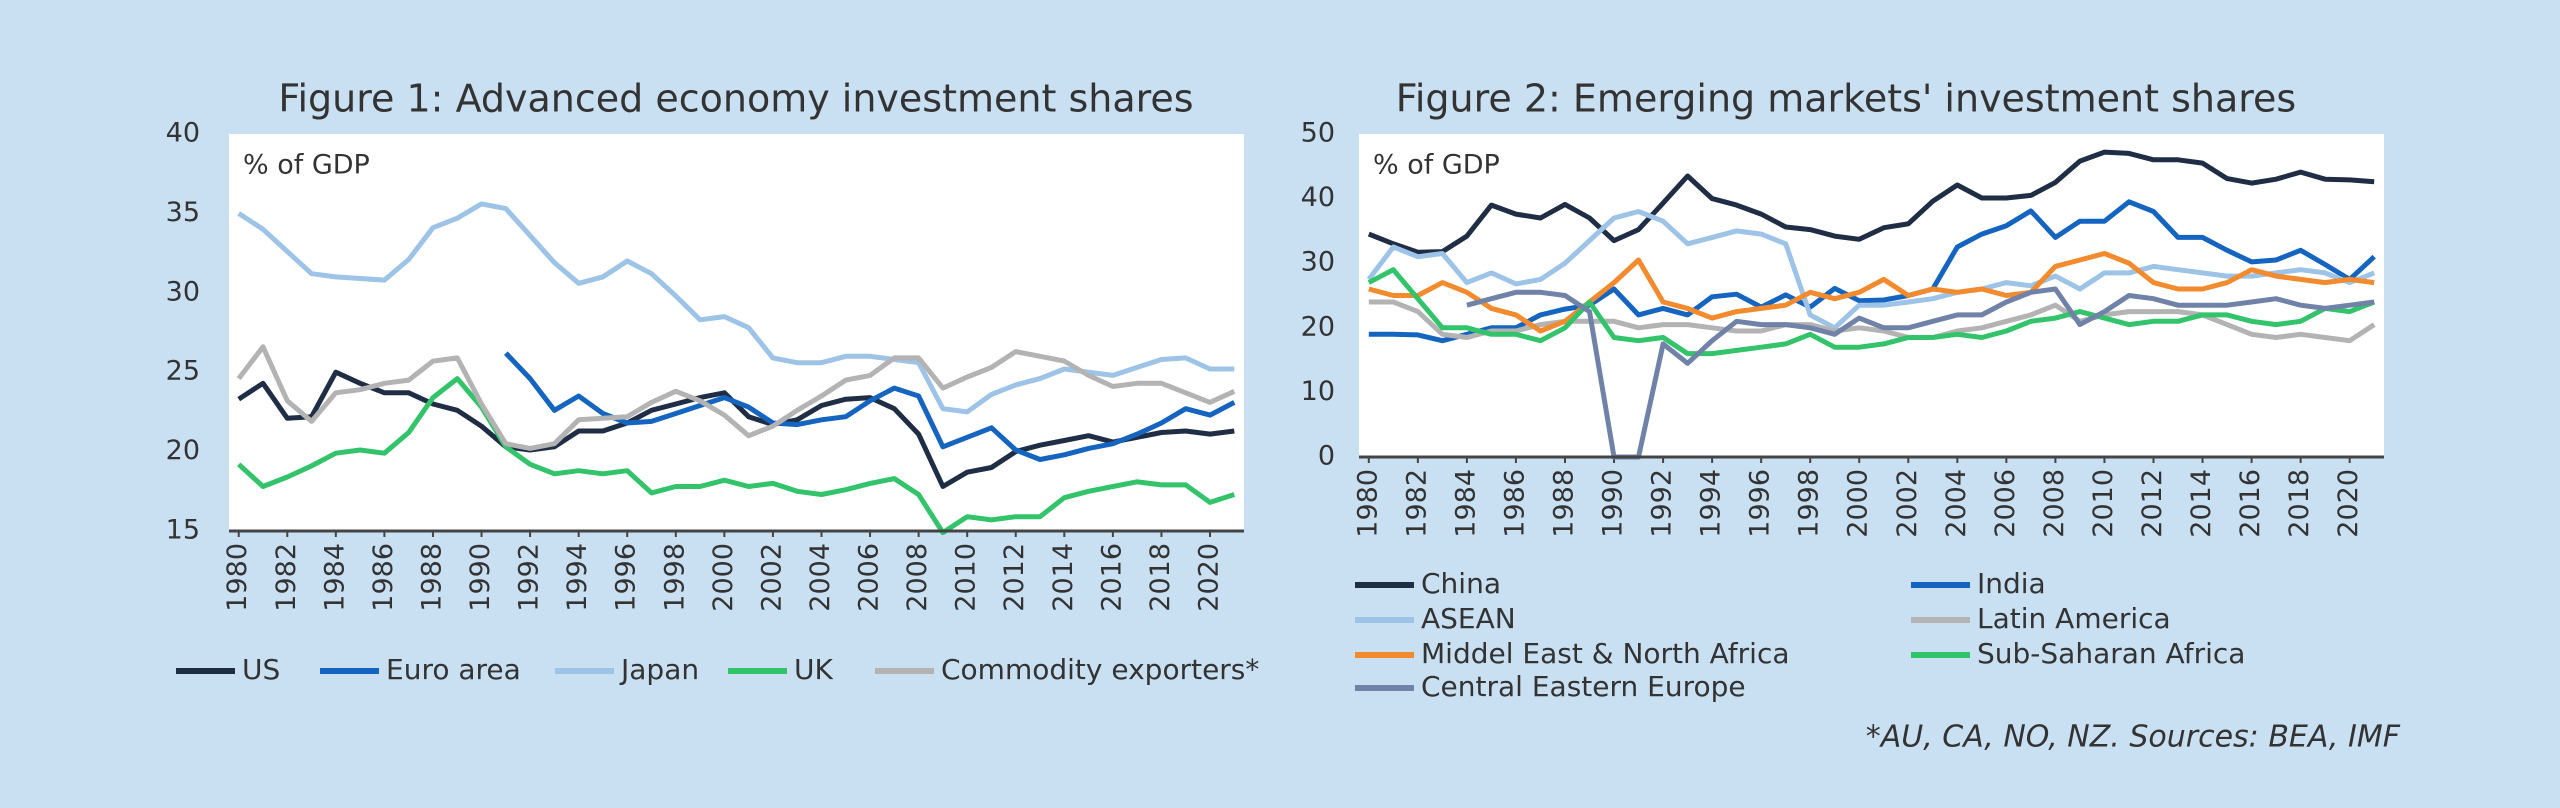  I want to click on legend-label: Euro area, so click(453, 669).